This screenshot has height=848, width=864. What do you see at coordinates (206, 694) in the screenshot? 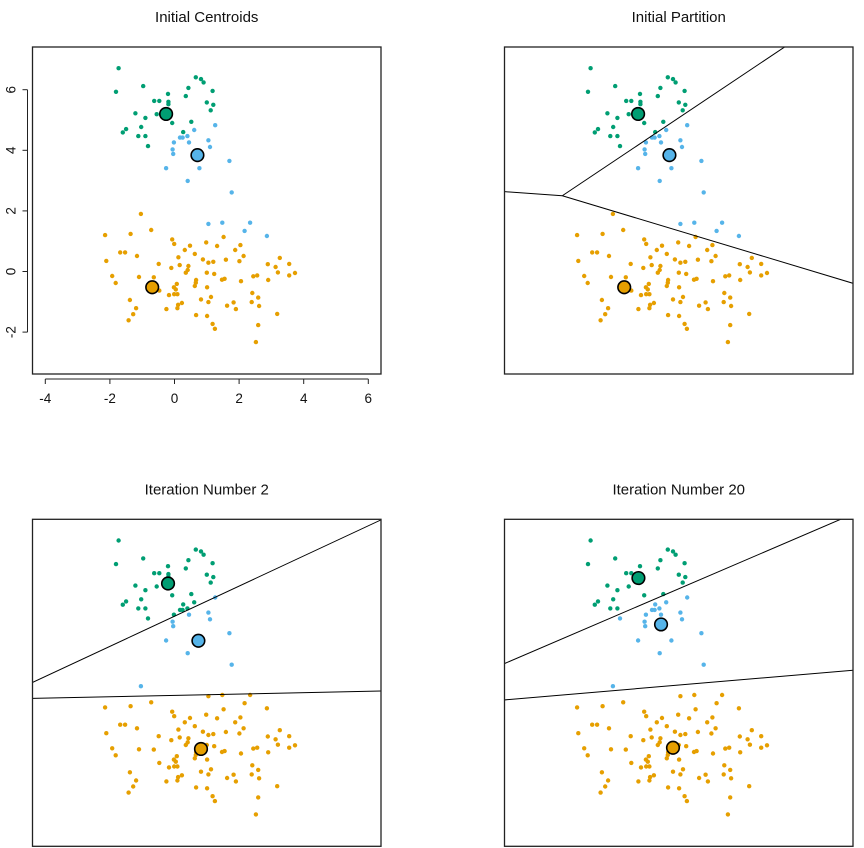
I see `boundary-blue-orange` at bounding box center [206, 694].